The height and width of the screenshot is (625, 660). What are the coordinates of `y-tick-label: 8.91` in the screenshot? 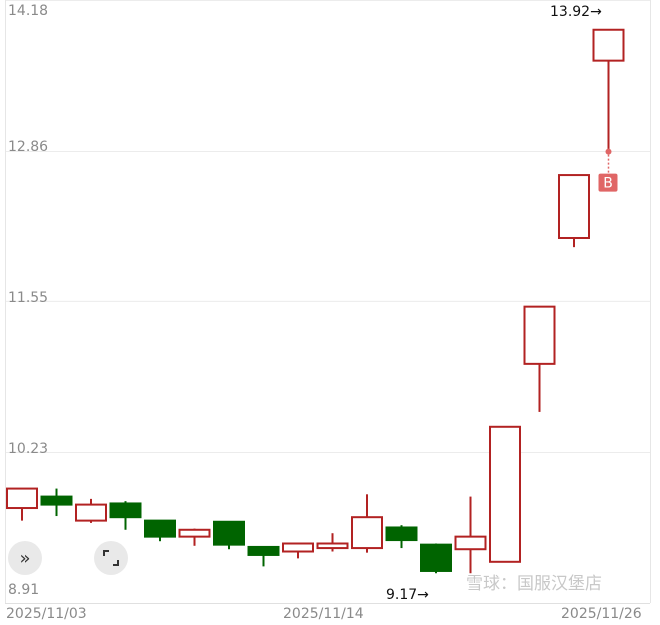 It's located at (24, 590).